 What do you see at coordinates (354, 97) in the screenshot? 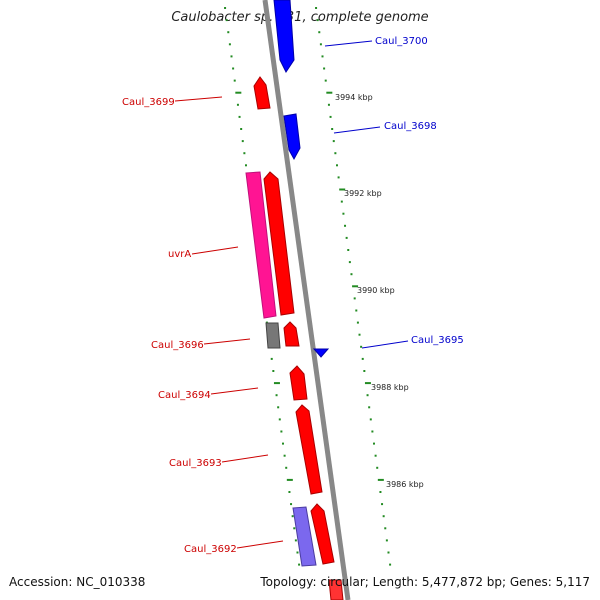
I see `scale-label: 3994 kbp` at bounding box center [354, 97].